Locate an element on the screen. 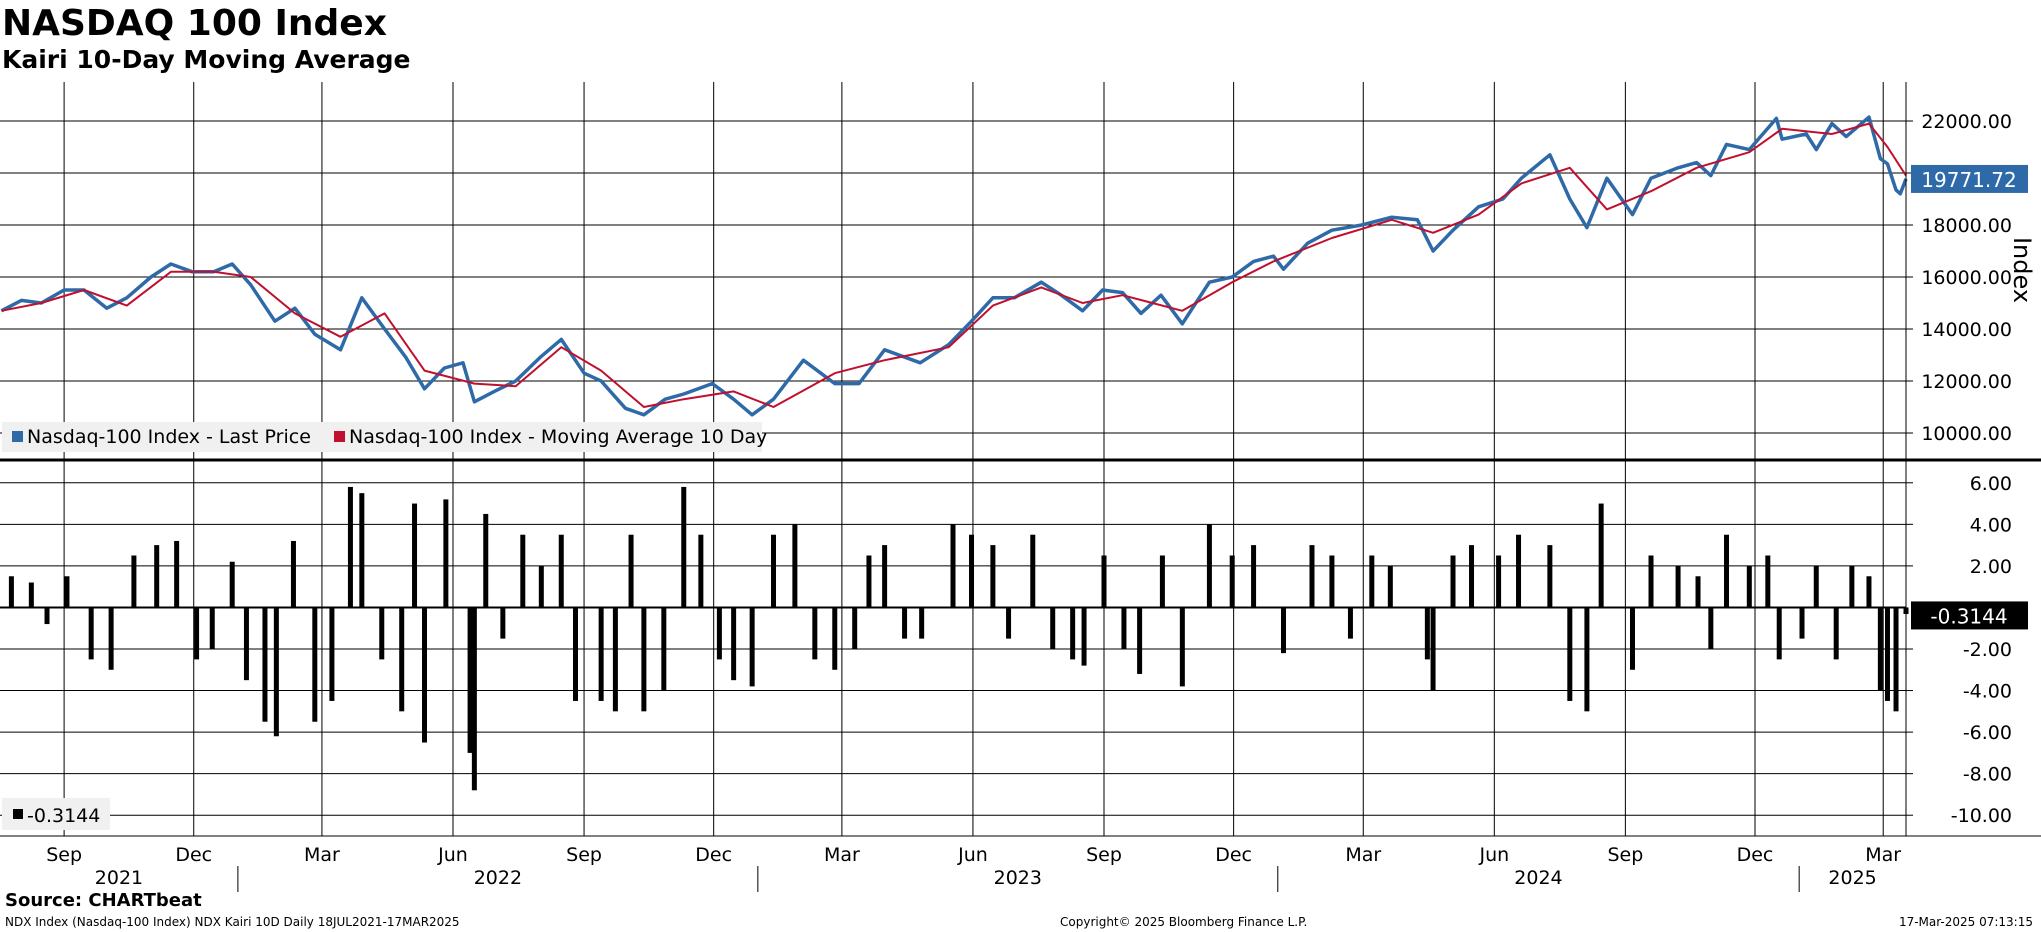 The width and height of the screenshot is (2041, 932). y-tick-label: 14000.00 is located at coordinates (1966, 330).